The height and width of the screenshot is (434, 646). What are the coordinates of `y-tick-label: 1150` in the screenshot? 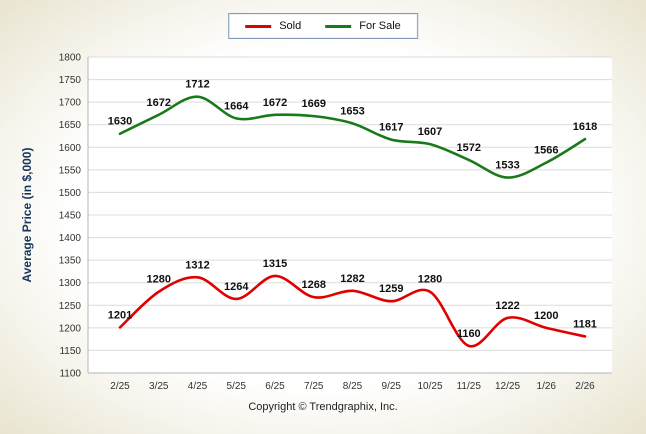 It's located at (70, 351).